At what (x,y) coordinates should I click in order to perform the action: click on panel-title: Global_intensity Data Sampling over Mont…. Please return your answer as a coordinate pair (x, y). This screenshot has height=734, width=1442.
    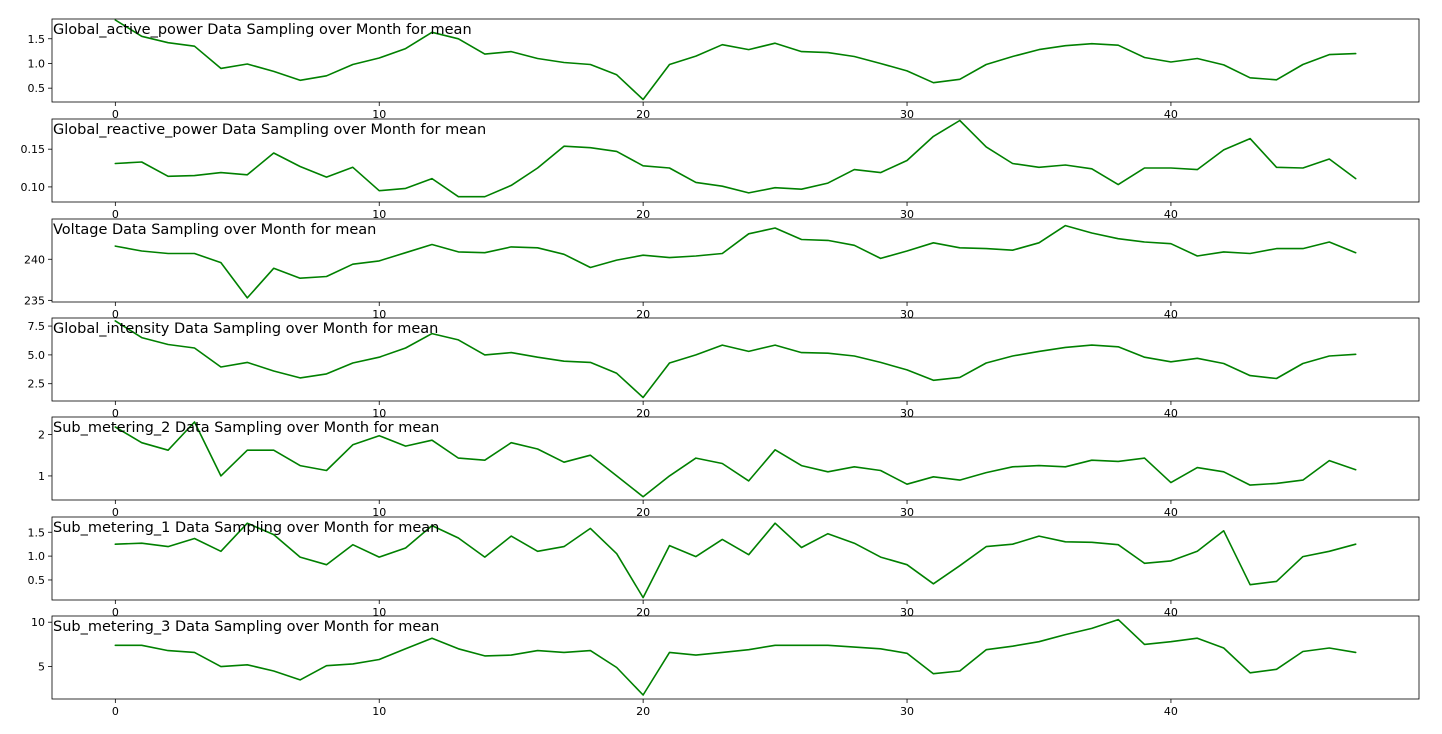
    Looking at the image, I should click on (245, 329).